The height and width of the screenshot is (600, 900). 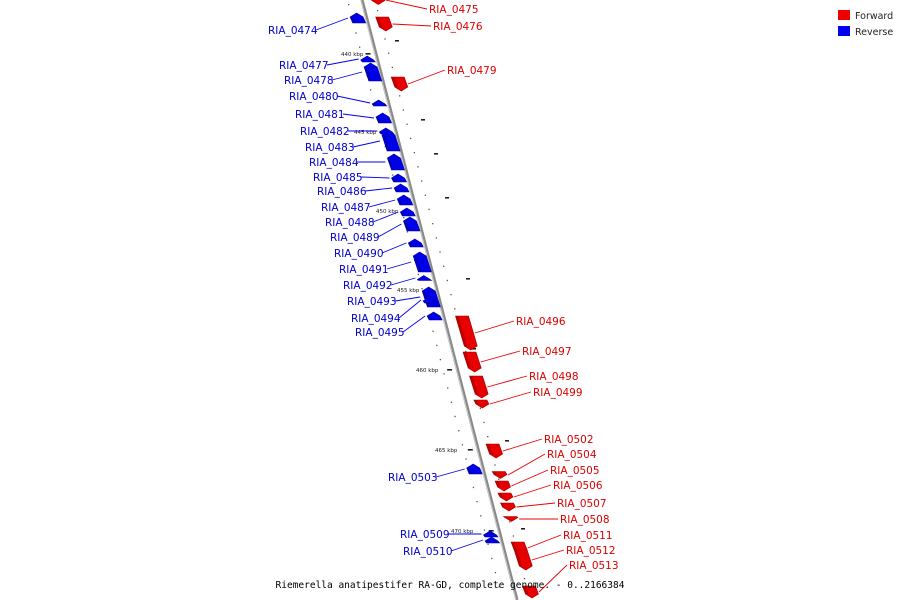 What do you see at coordinates (874, 16) in the screenshot?
I see `legend-label-forward: Forward` at bounding box center [874, 16].